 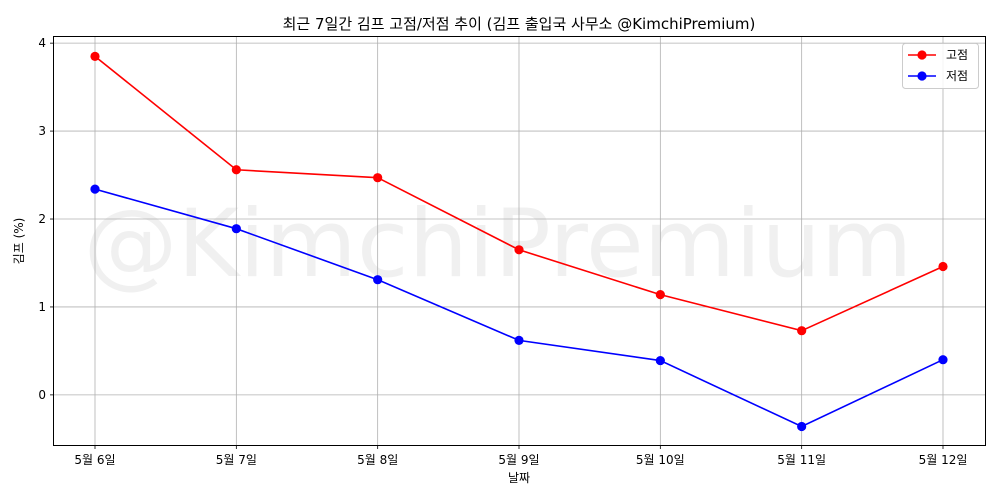 I want to click on x-tick-label: 5월 9일, so click(x=518, y=460).